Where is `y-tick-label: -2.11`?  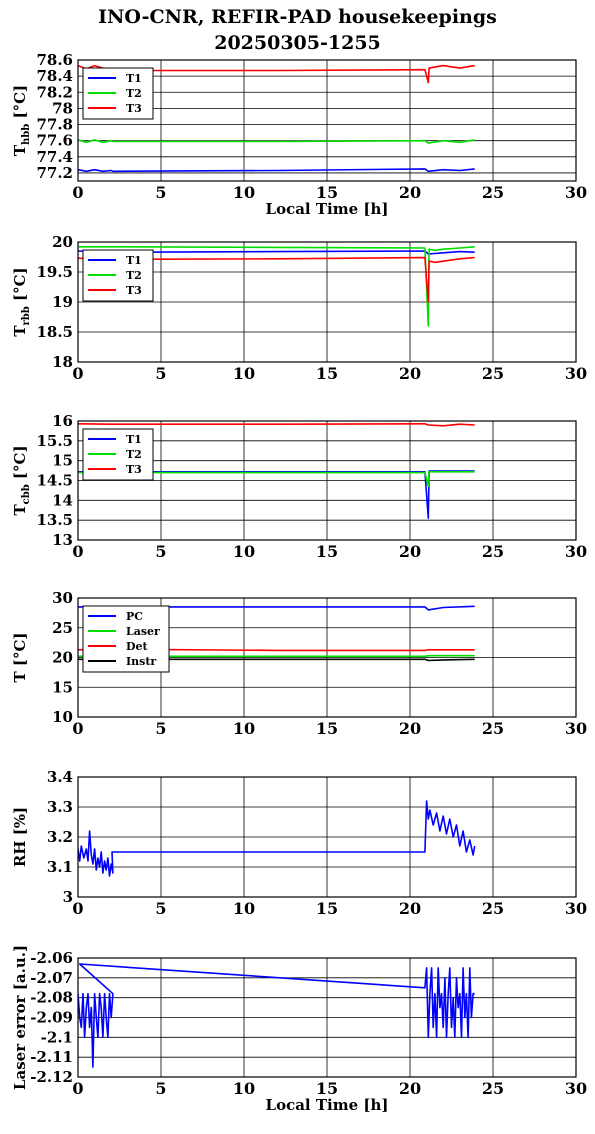 y-tick-label: -2.11 is located at coordinates (51, 1057).